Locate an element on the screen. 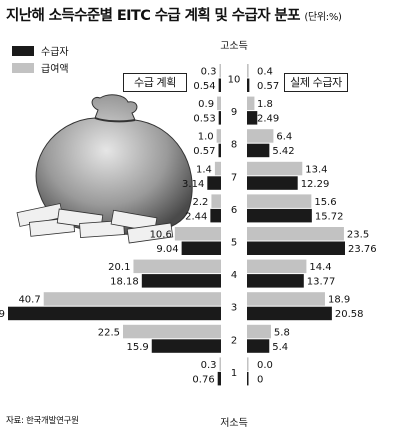  left-label-recipients-5: 9.04 is located at coordinates (167, 249).